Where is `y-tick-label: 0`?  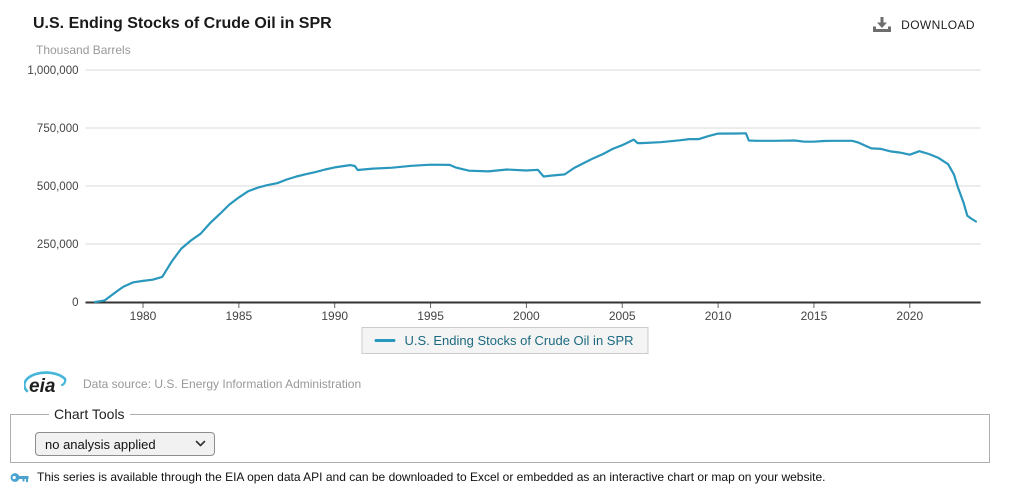 y-tick-label: 0 is located at coordinates (75, 303).